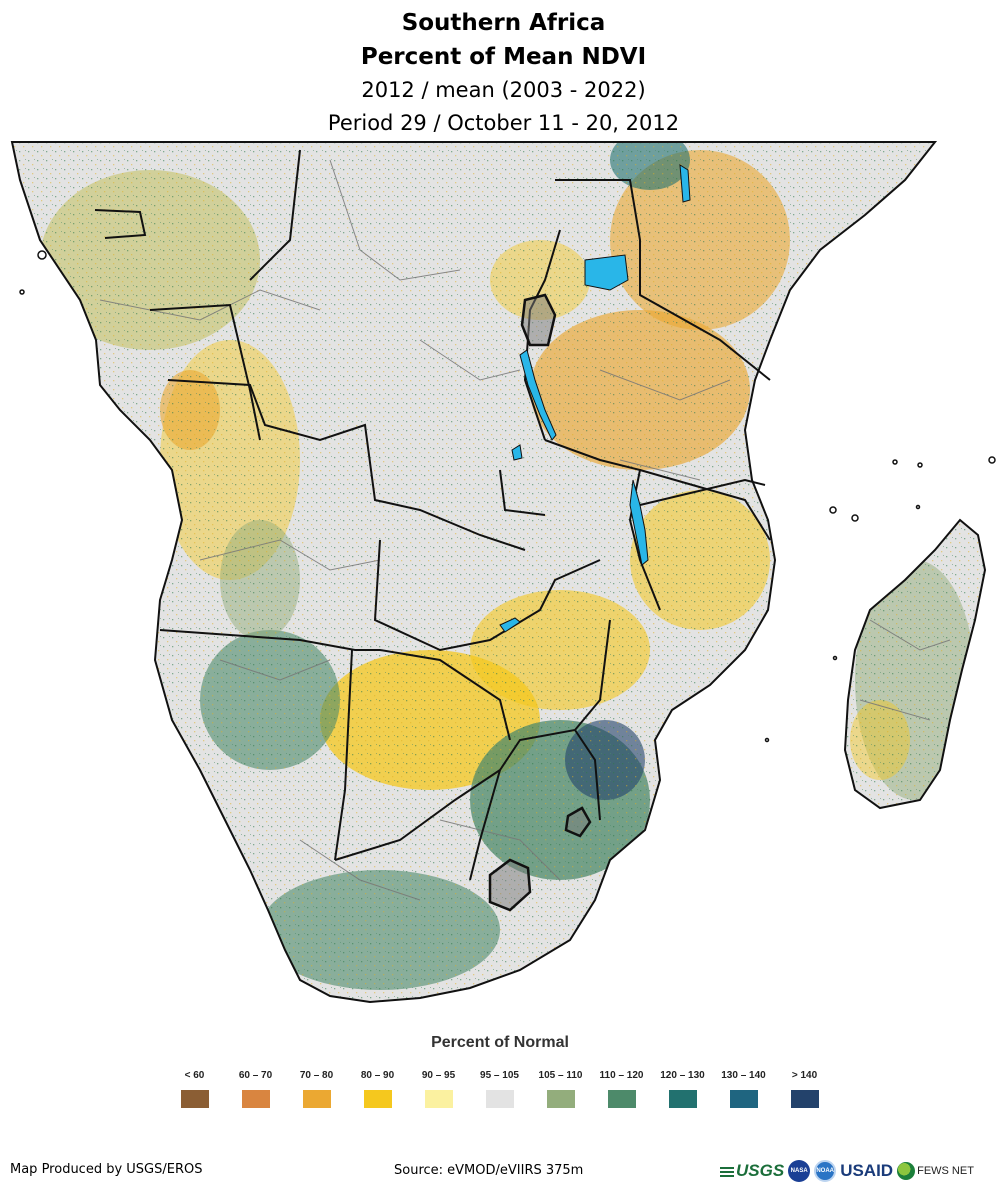  I want to click on partner-logos: USGS NASA NOAA USAID FEWS NET, so click(860, 1171).